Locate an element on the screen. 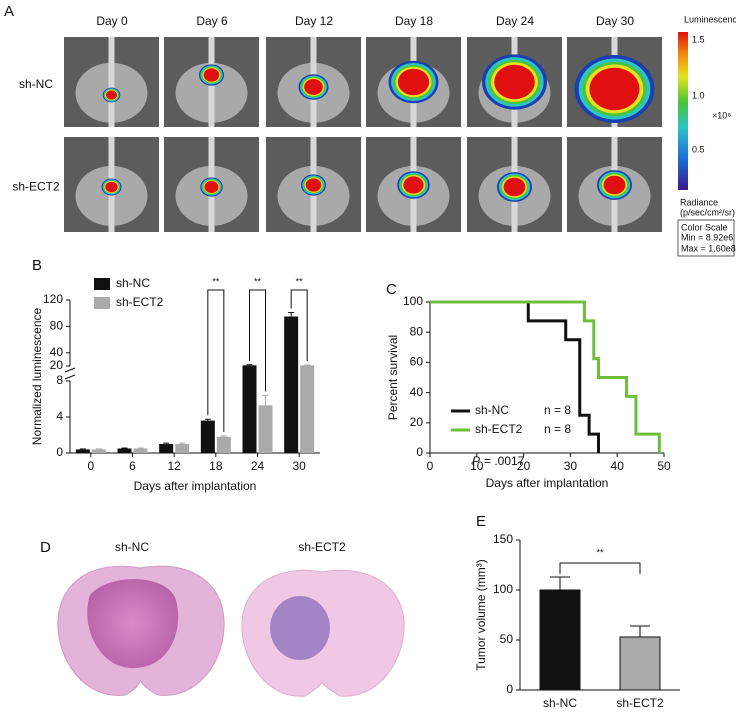 This screenshot has width=736, height=719. x-tick-label: 6 is located at coordinates (132, 466).